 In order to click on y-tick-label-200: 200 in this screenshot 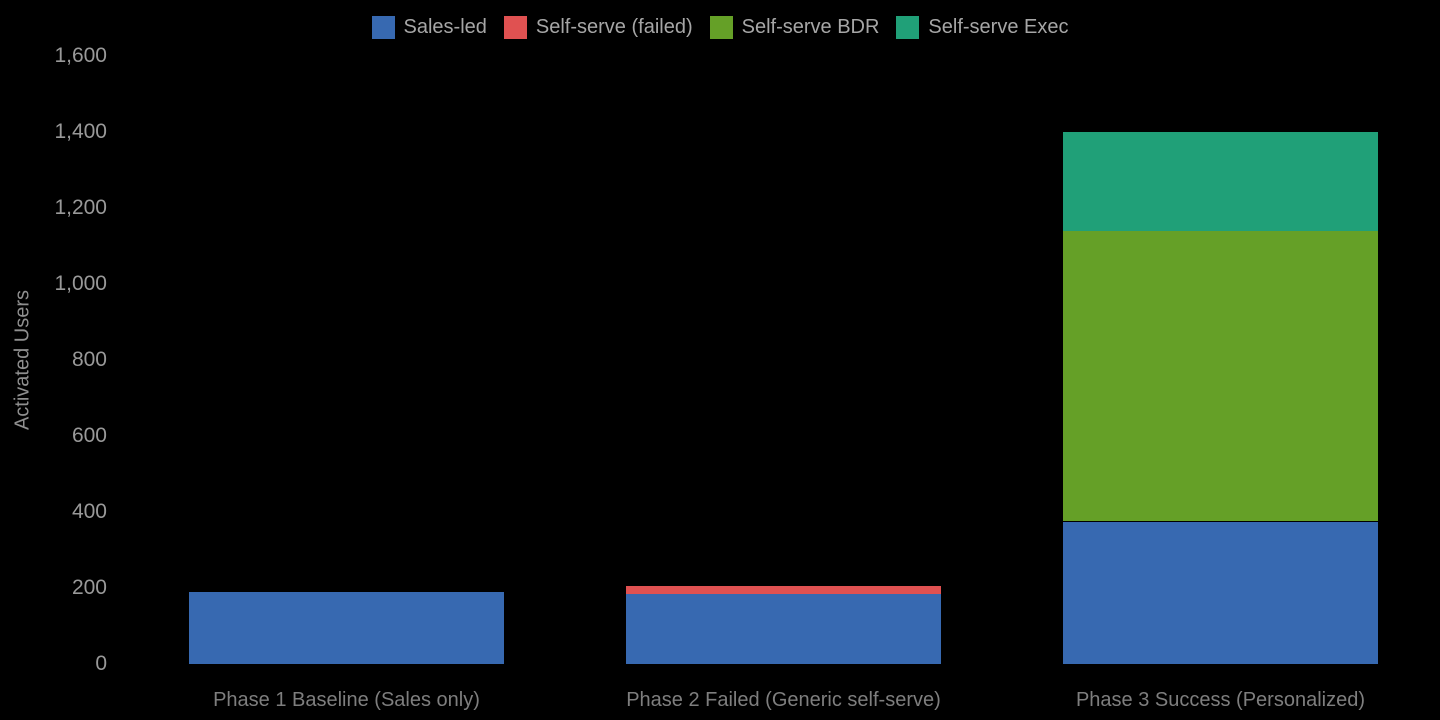, I will do `click(89, 587)`.